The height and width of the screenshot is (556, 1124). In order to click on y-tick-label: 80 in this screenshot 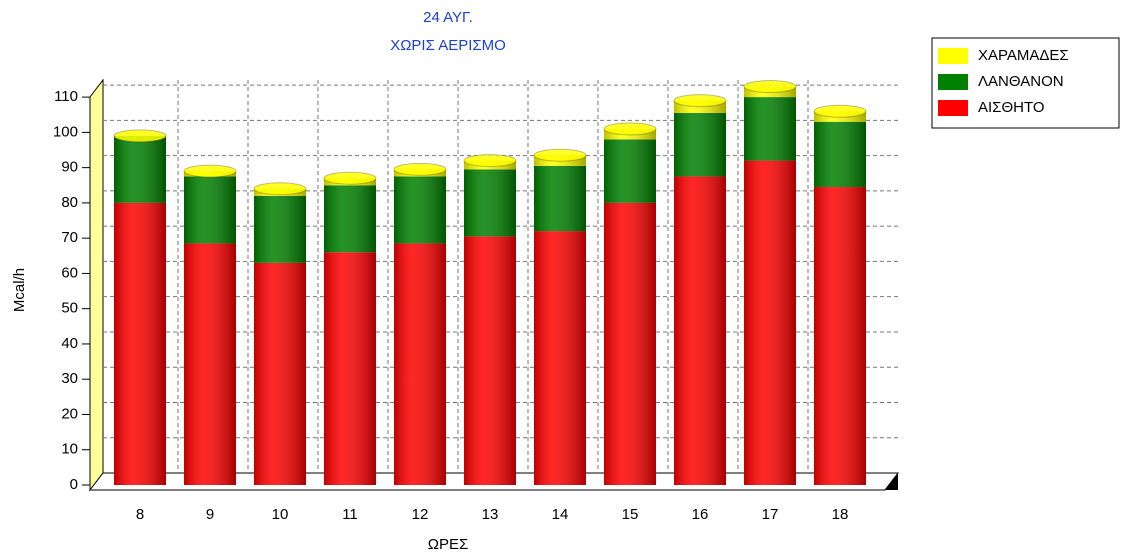, I will do `click(69, 202)`.